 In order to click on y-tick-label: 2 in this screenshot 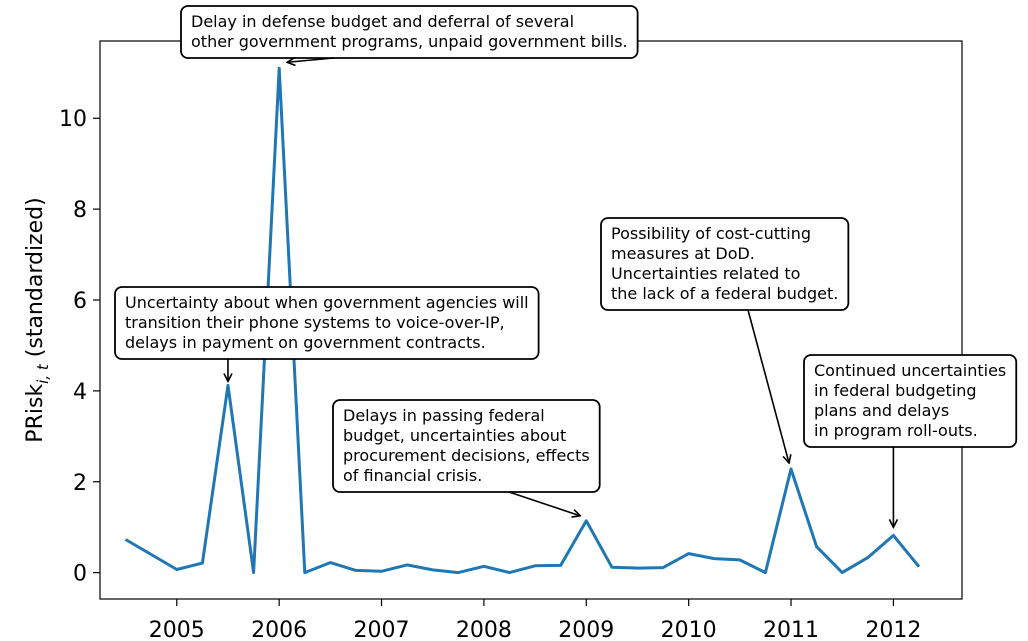, I will do `click(80, 483)`.